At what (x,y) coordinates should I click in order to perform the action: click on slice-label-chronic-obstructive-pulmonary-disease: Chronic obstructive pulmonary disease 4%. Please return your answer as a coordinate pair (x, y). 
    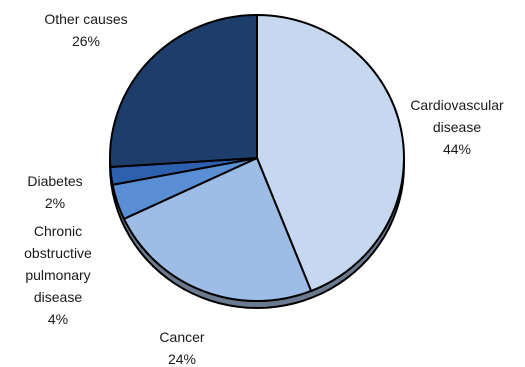
    Looking at the image, I should click on (58, 275).